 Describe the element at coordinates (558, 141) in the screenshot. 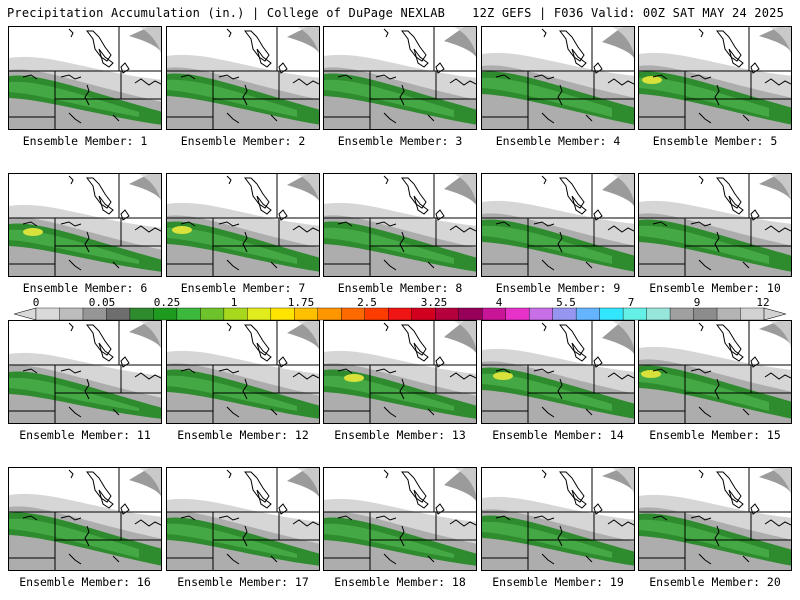

I see `ensemble-member-label: Ensemble Member: 4` at that location.